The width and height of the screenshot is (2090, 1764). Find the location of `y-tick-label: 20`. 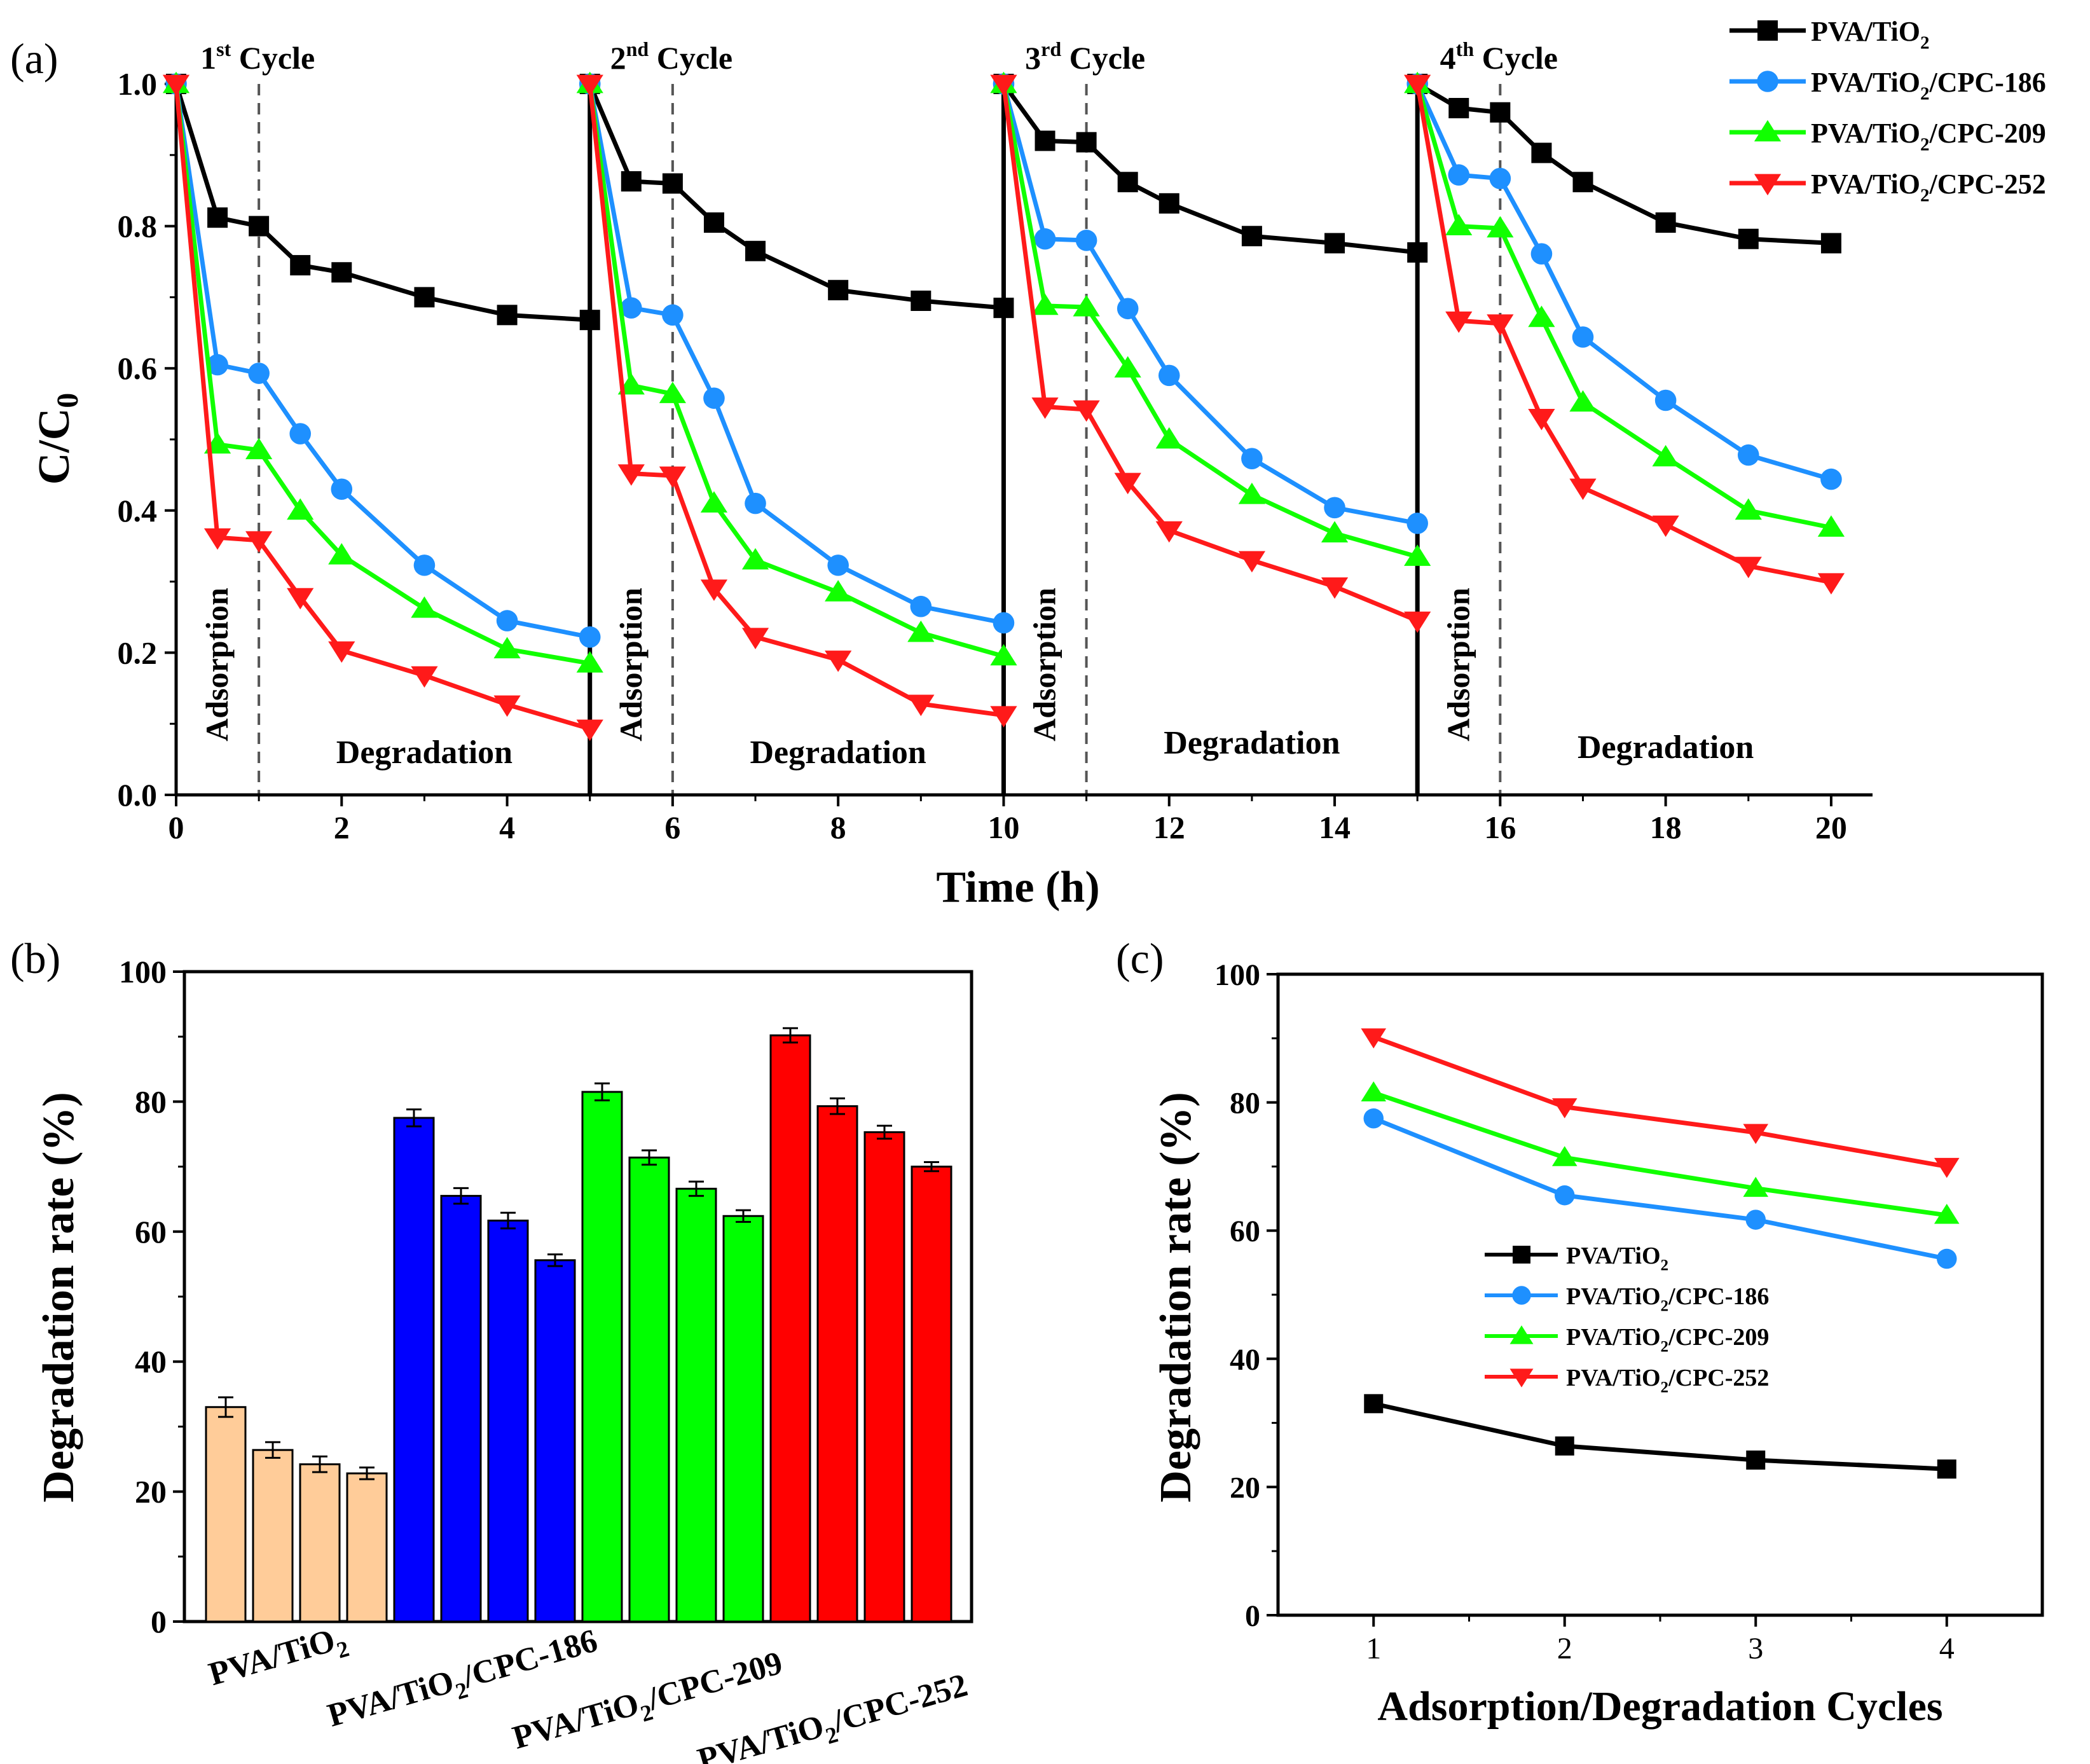

y-tick-label: 20 is located at coordinates (1245, 1488).